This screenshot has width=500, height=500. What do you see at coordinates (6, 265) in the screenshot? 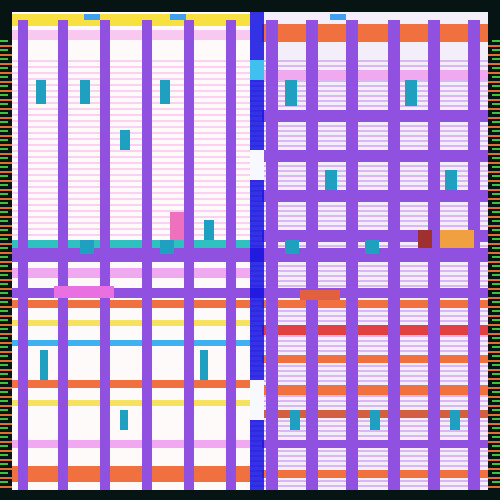
I see `left-edge` at bounding box center [6, 265].